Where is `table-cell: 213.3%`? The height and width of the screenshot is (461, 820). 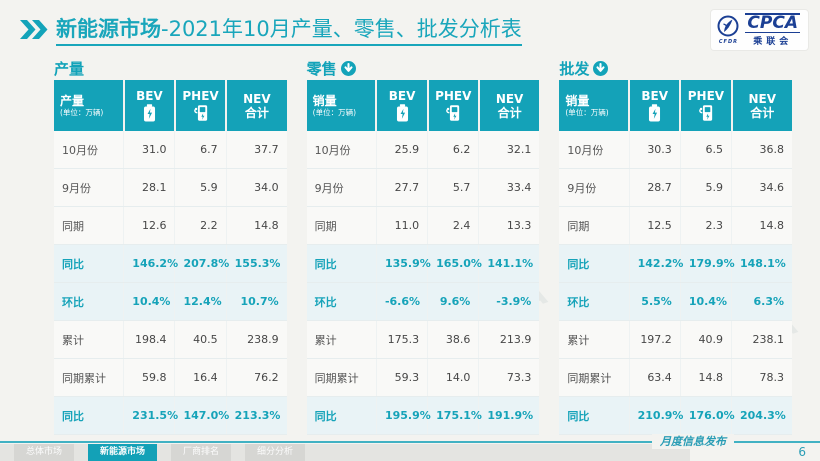
table-cell: 213.3% is located at coordinates (256, 415).